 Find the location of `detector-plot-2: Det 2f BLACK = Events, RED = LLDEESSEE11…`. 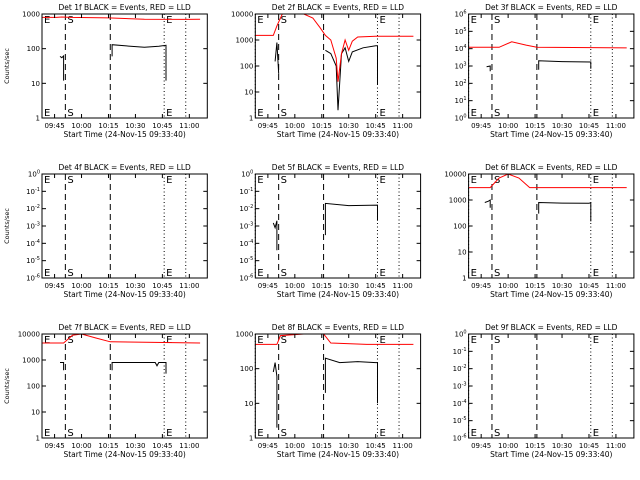

detector-plot-2: Det 2f BLACK = Events, RED = LLDEESSEE11… is located at coordinates (326, 71).